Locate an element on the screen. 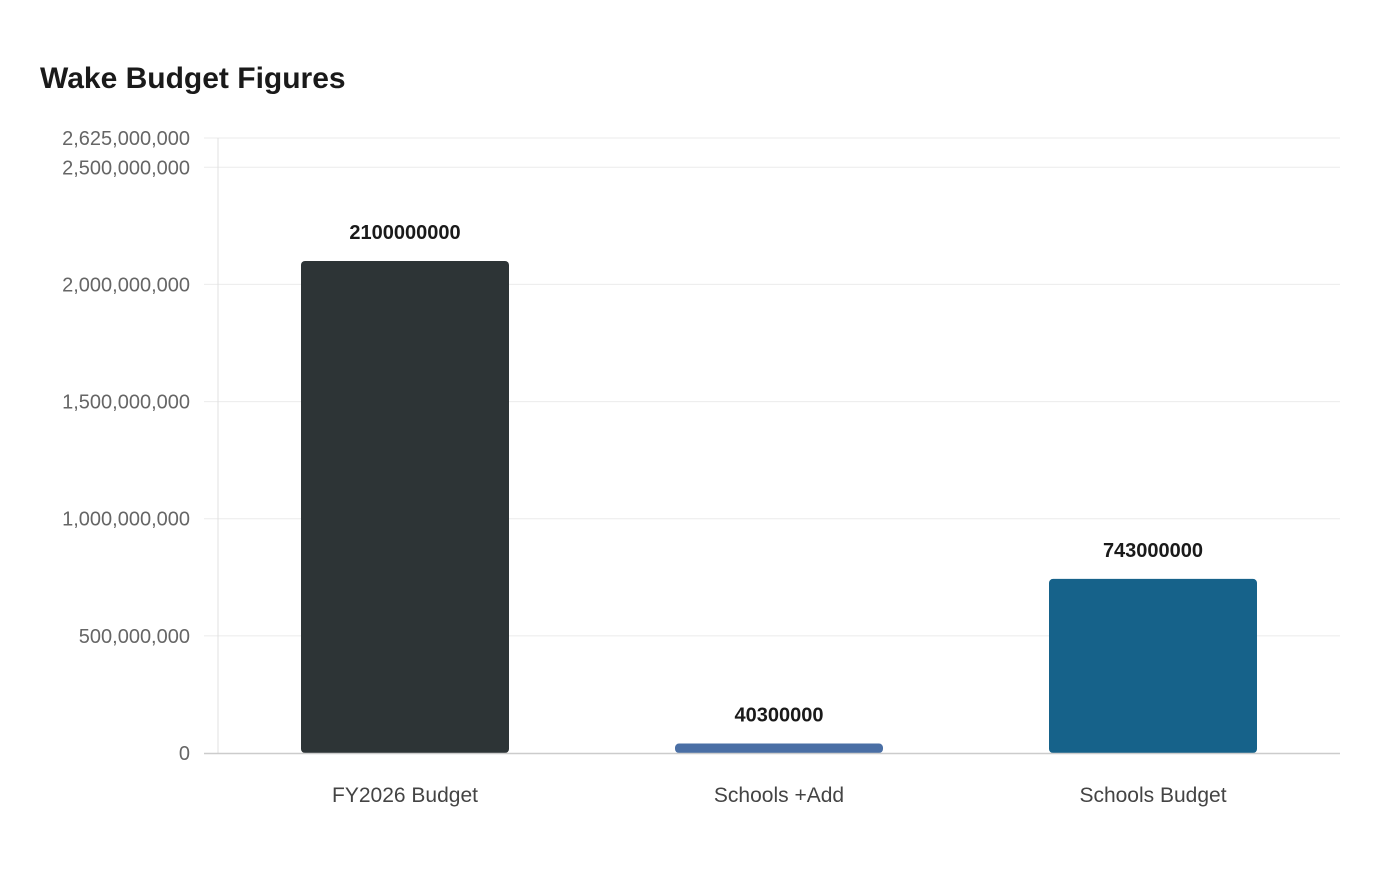 The width and height of the screenshot is (1400, 880). y-tick-label: 500,000,000 is located at coordinates (134, 637).